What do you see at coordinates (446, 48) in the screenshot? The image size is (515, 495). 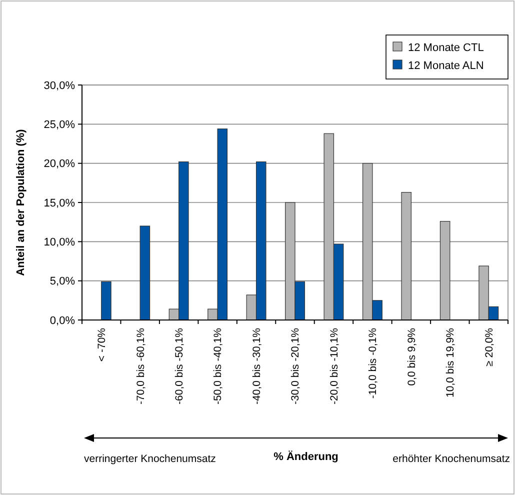 I see `legend-label: 12 Monate CTL` at bounding box center [446, 48].